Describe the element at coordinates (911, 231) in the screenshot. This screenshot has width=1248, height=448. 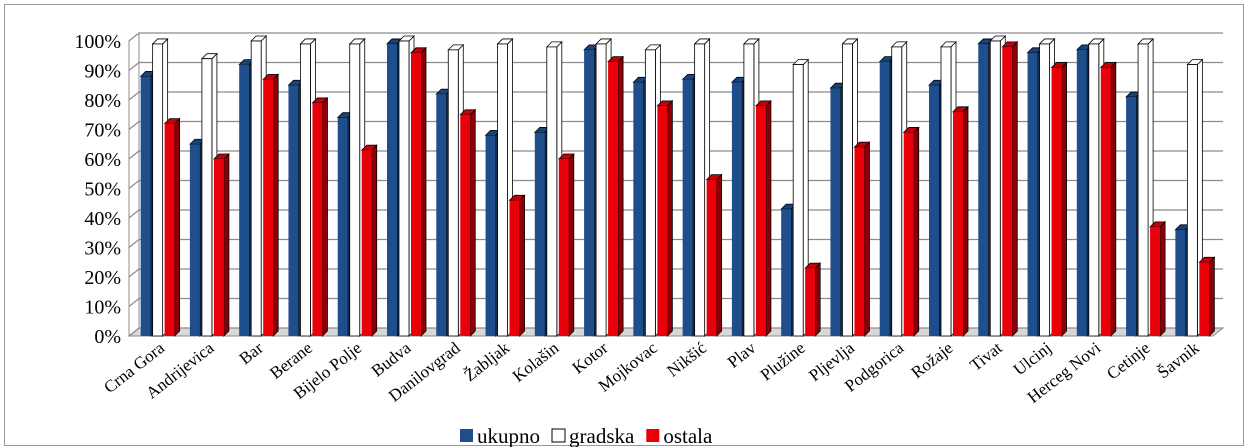
I see `bar-ostala-podgorica` at that location.